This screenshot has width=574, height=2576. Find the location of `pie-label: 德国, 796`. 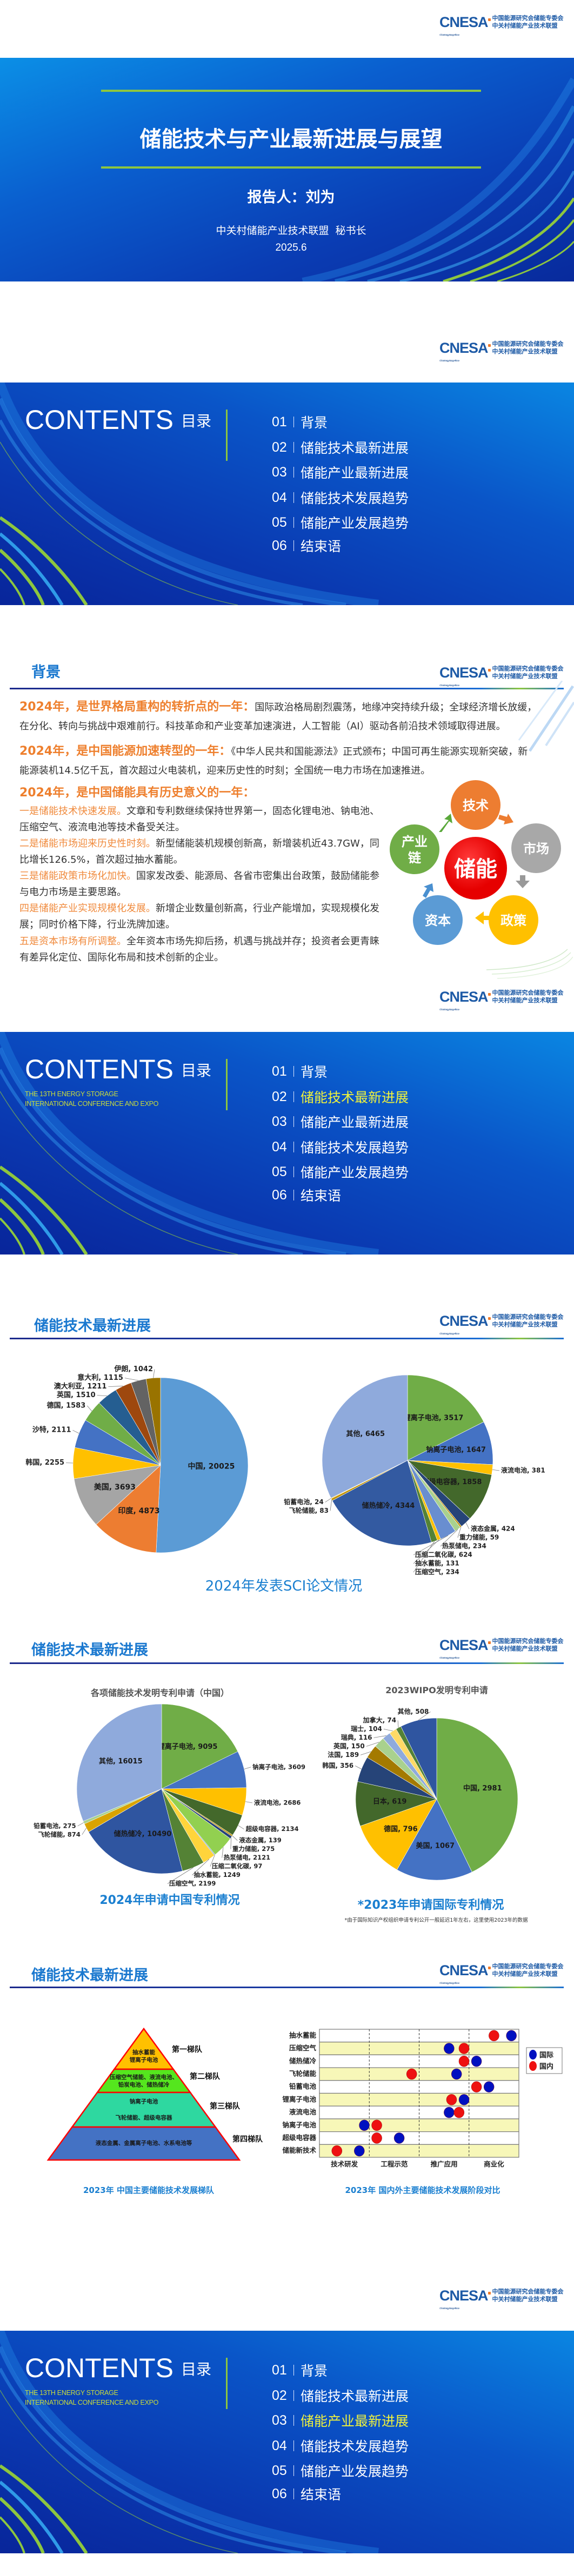

pie-label: 德国, 796 is located at coordinates (401, 1828).